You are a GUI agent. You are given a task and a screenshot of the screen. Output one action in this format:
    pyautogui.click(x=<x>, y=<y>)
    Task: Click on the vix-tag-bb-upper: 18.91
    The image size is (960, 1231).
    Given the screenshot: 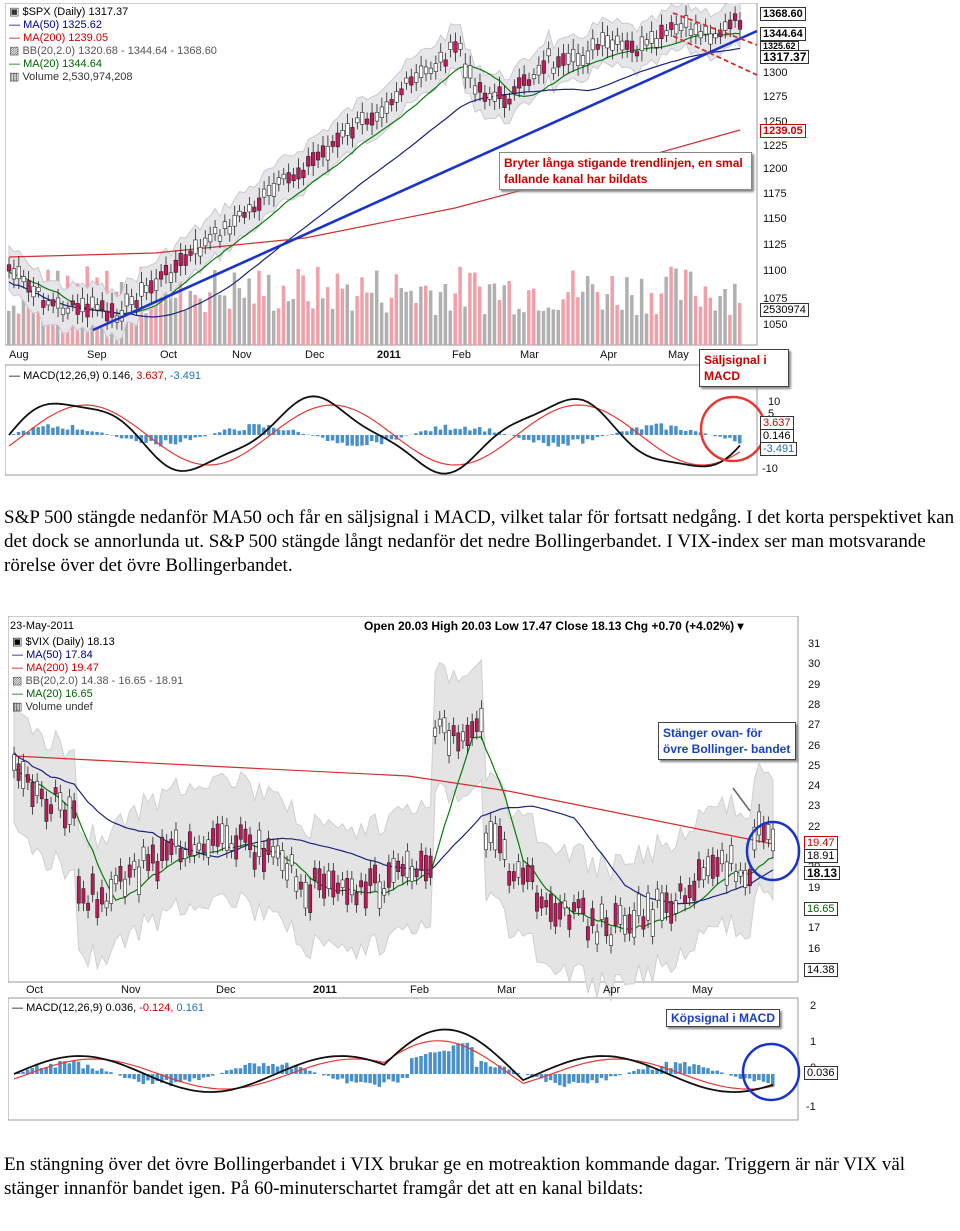 What is the action you would take?
    pyautogui.click(x=821, y=856)
    